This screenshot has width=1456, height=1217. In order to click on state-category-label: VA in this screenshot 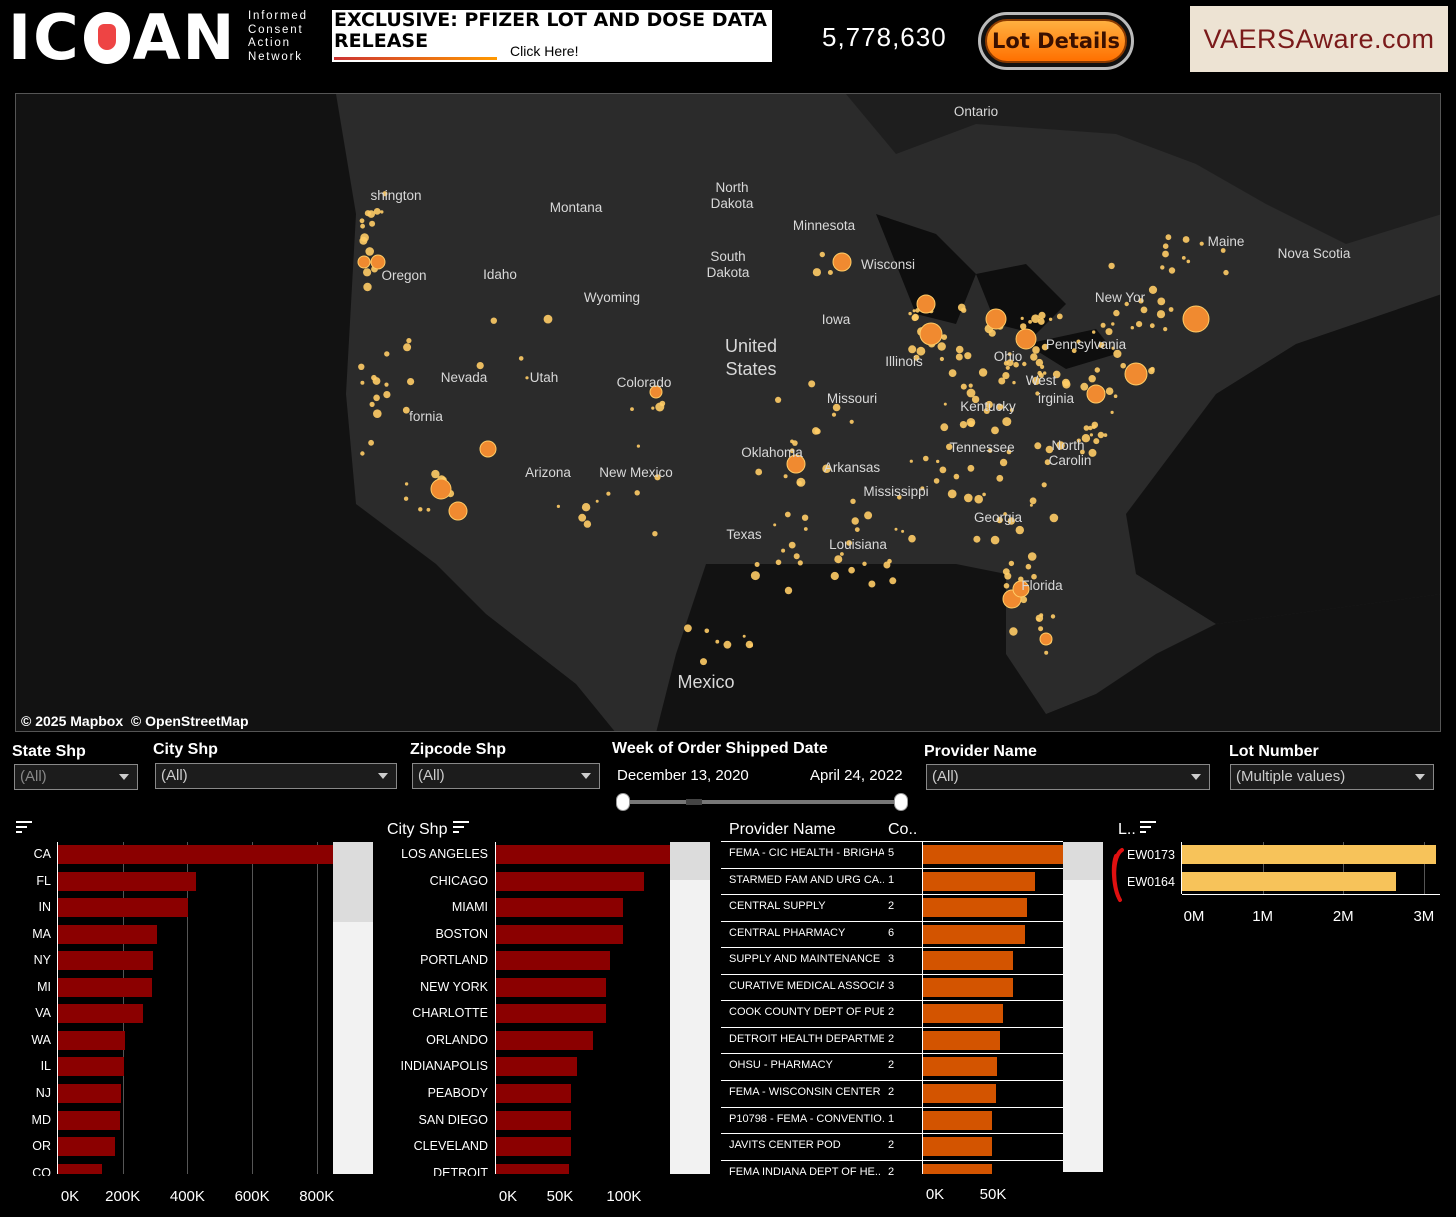, I will do `click(43, 1013)`.